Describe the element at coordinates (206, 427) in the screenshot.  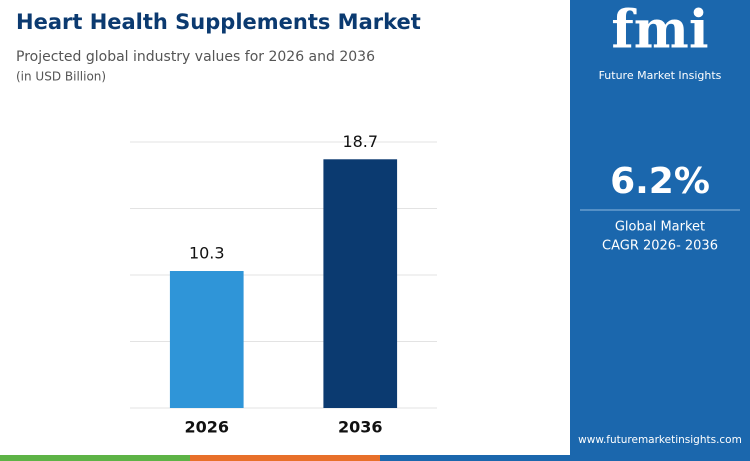
I see `x-tick-label: 2026` at that location.